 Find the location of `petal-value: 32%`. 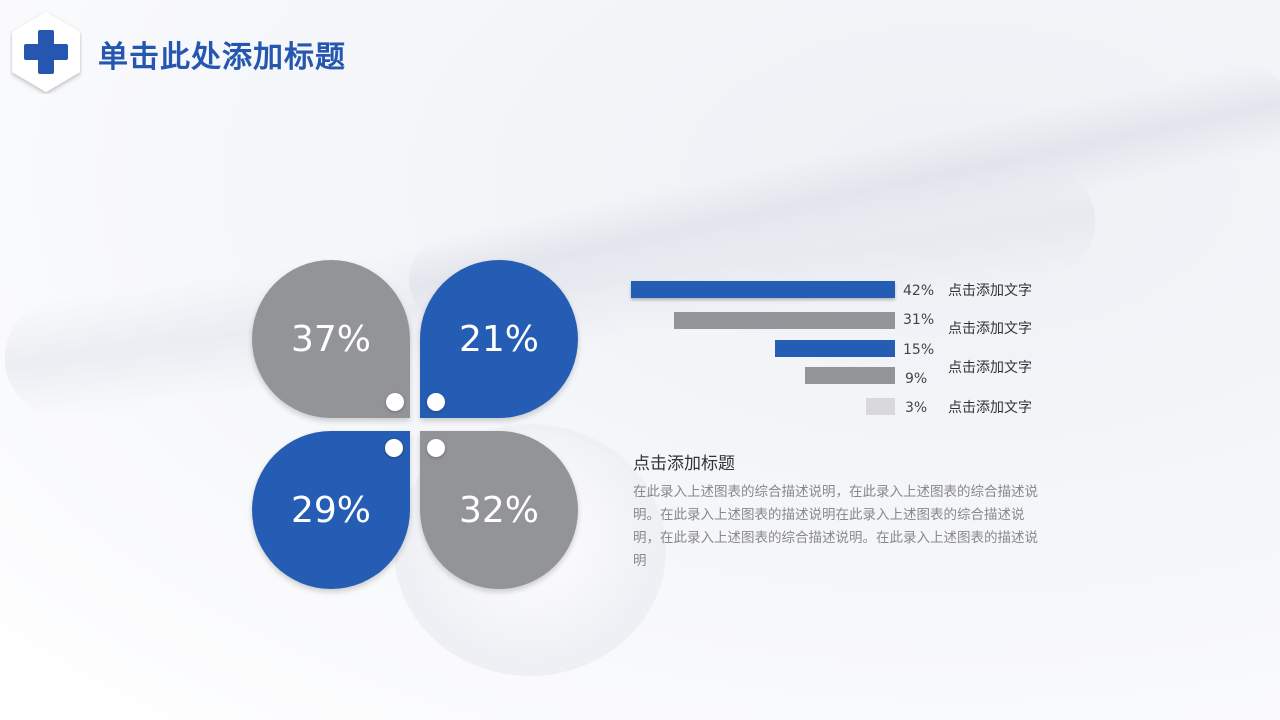

petal-value: 32% is located at coordinates (498, 510).